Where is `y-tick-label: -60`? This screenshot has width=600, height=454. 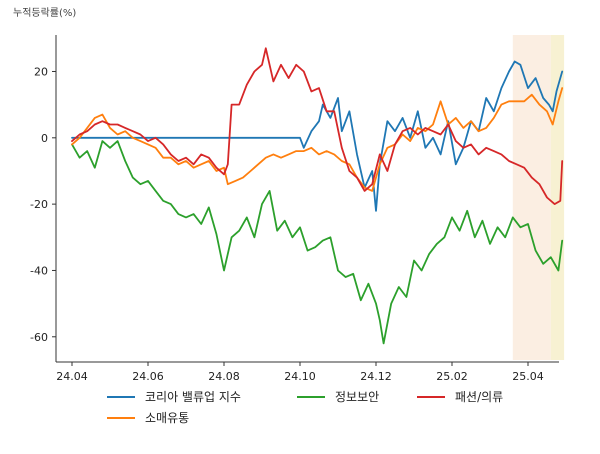 y-tick-label: -60 is located at coordinates (39, 337).